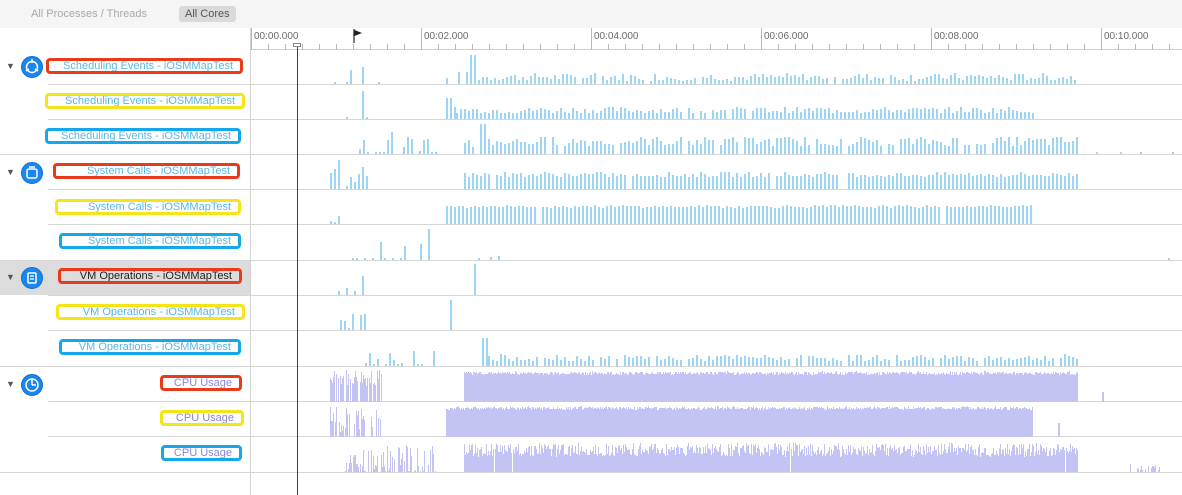 The image size is (1182, 495). What do you see at coordinates (250, 261) in the screenshot?
I see `sidebar-divider` at bounding box center [250, 261].